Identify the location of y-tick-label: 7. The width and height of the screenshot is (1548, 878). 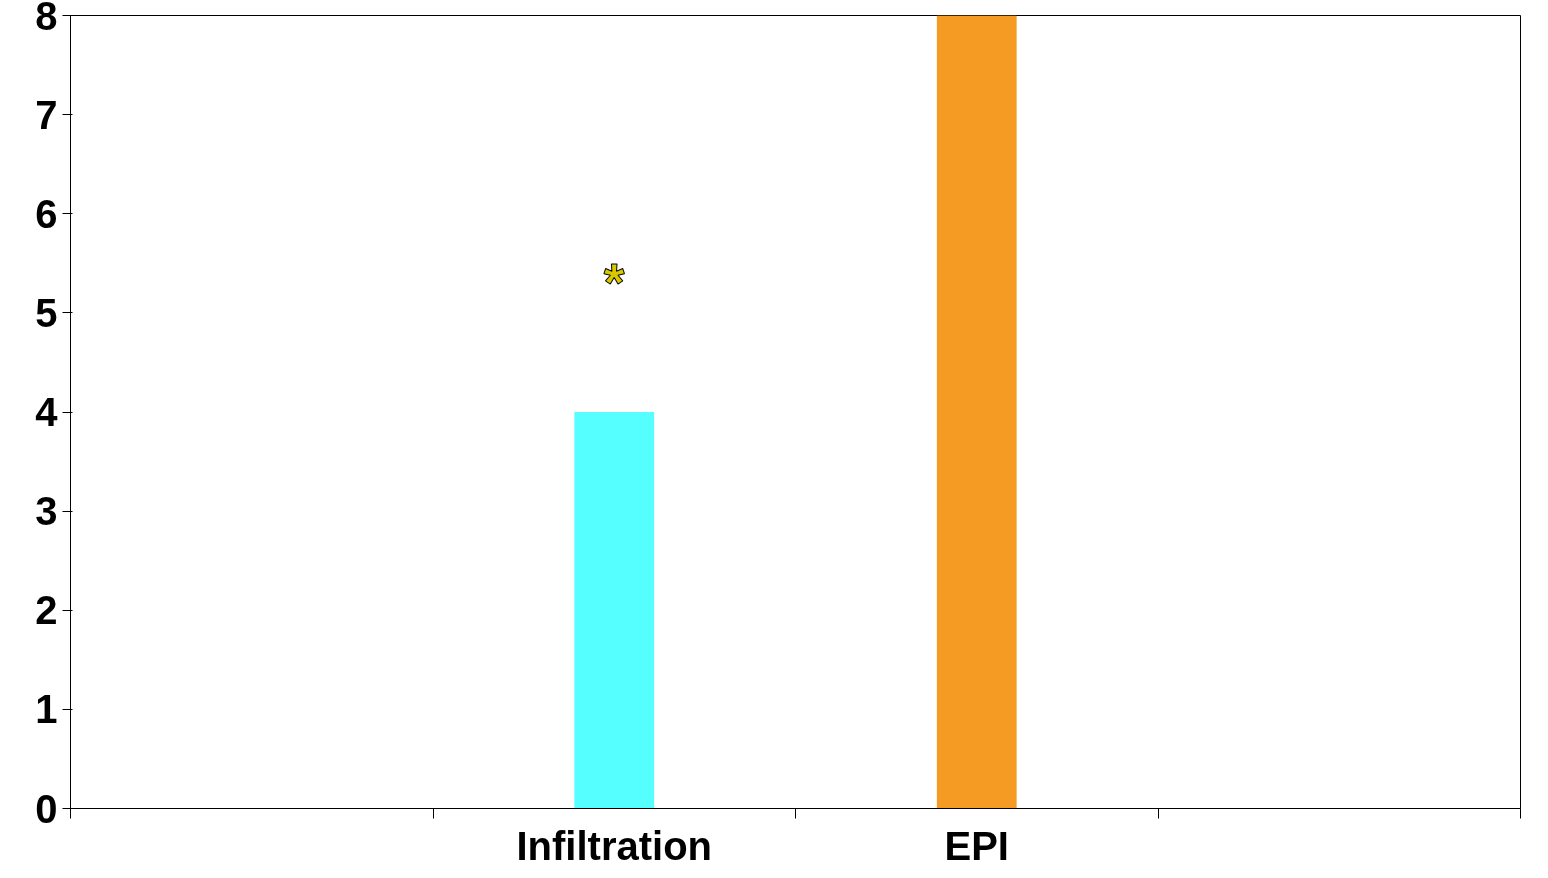
(46, 114).